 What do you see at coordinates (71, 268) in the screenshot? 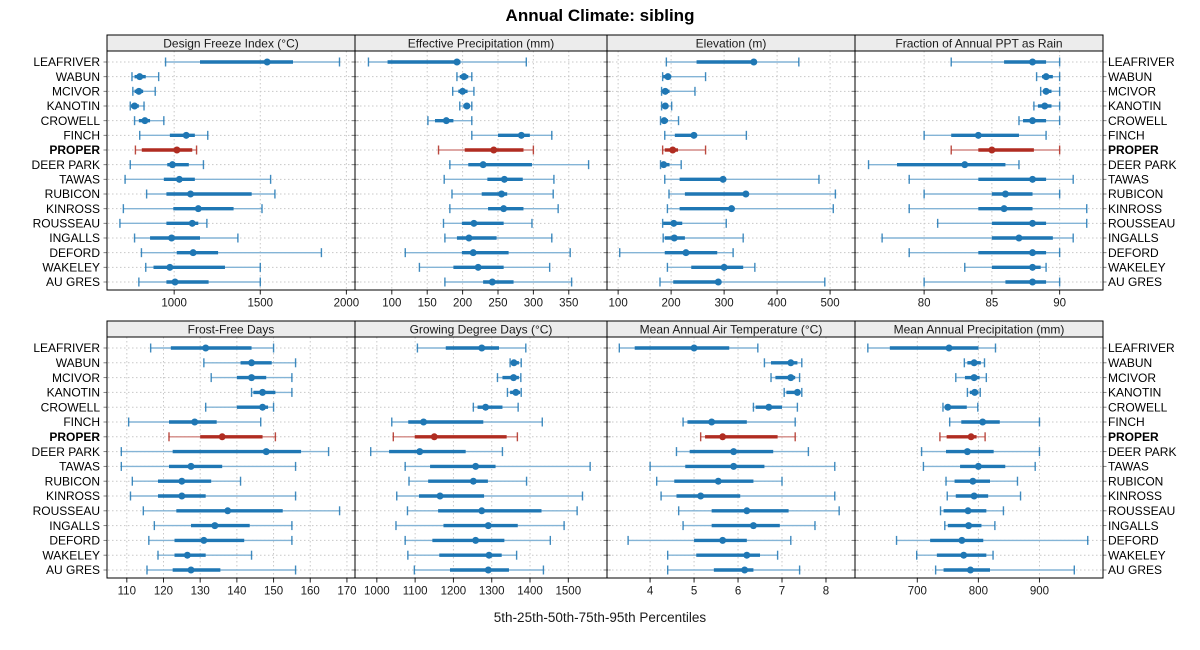
I see `site-label-left-wakeley: WAKELEY` at bounding box center [71, 268].